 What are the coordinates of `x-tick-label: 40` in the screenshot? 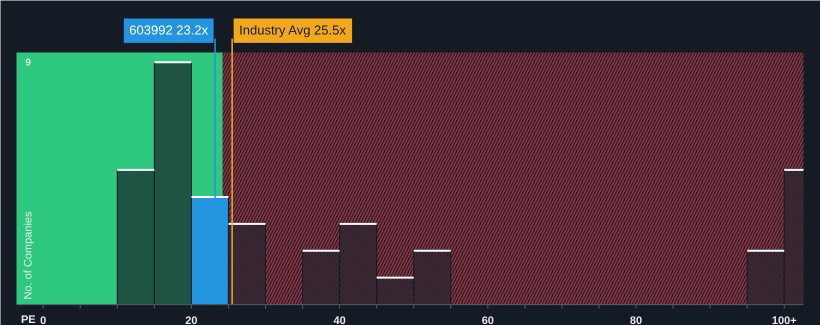 It's located at (339, 320).